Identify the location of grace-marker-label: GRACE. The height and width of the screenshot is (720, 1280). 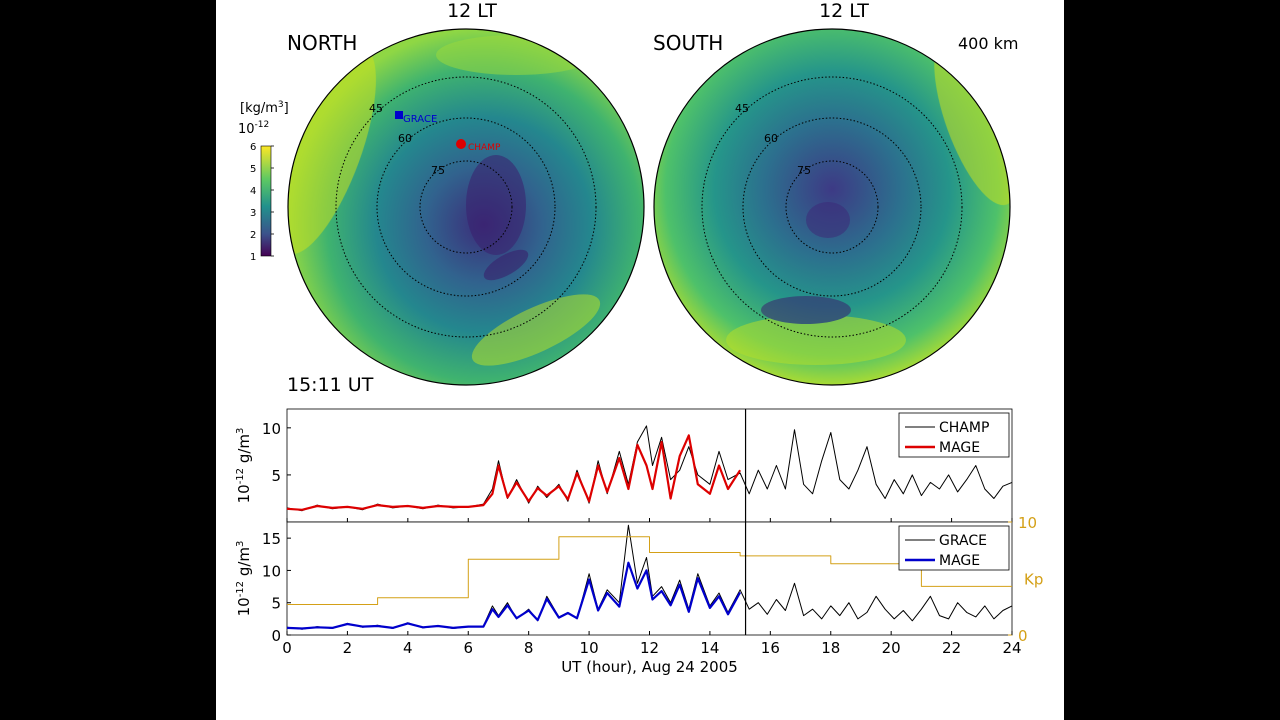
(420, 119).